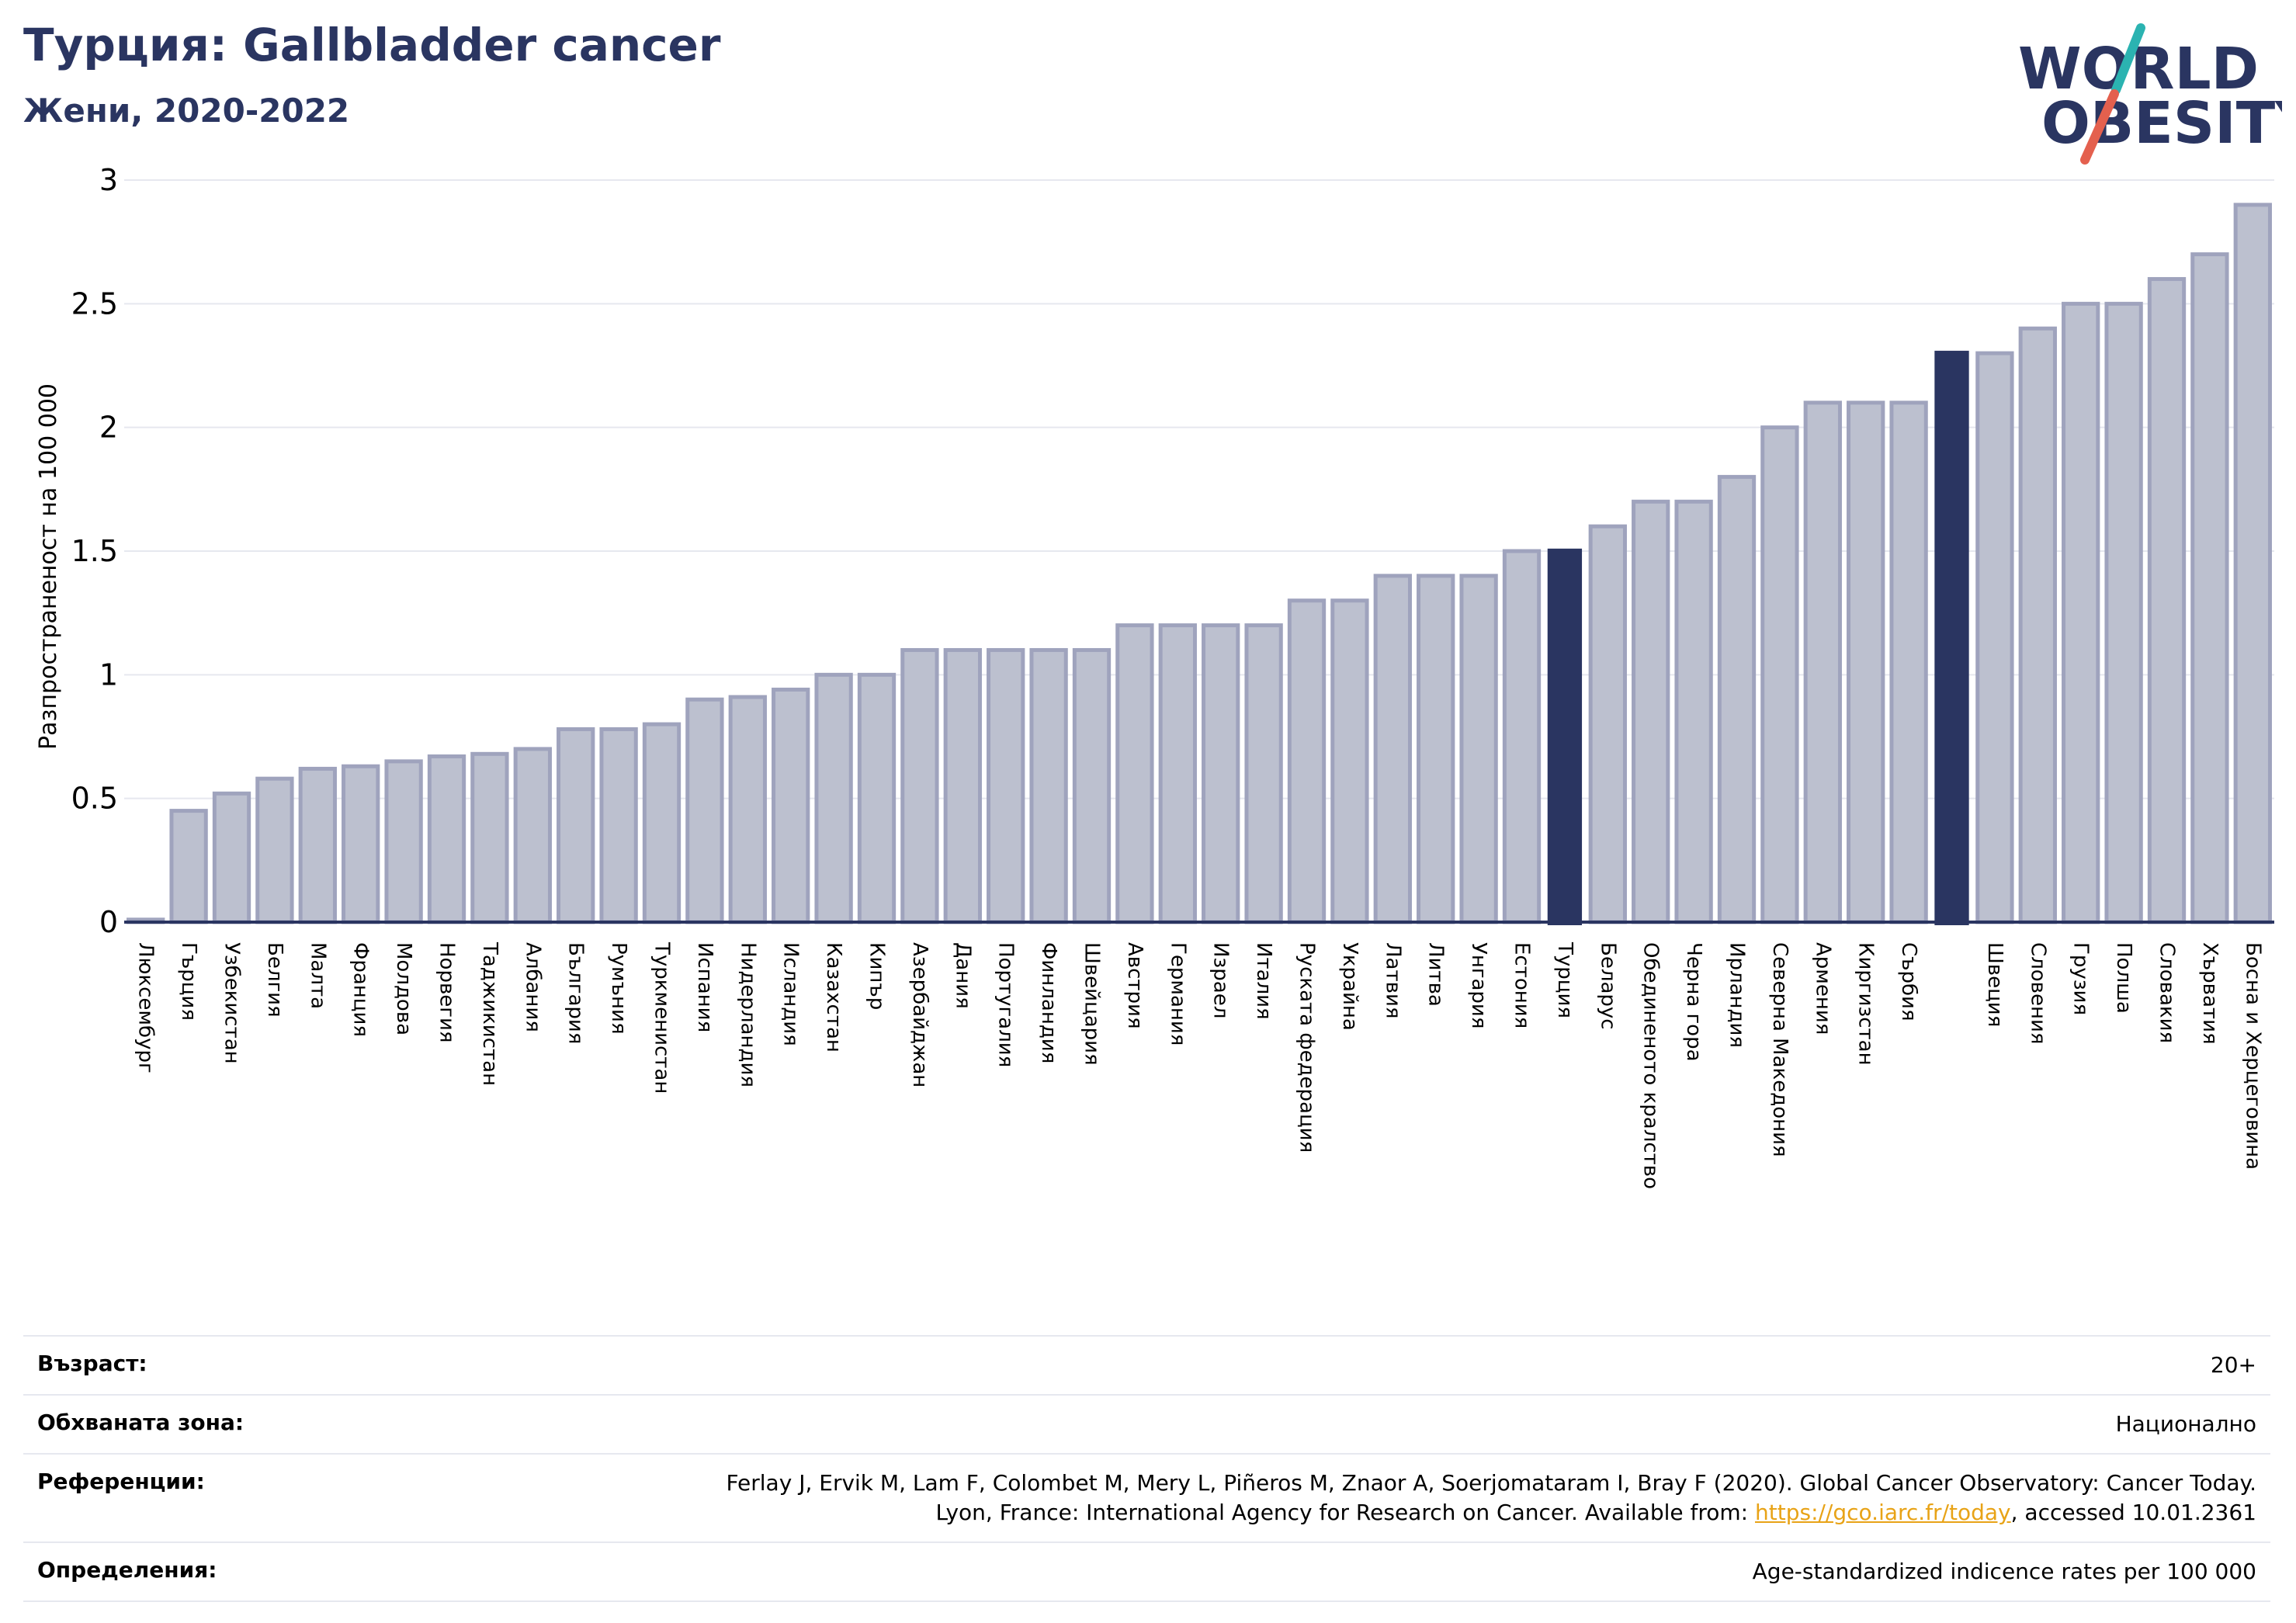 The height and width of the screenshot is (1623, 2296). Describe the element at coordinates (2123, 978) in the screenshot. I see `x-tick-label: Полша` at that location.